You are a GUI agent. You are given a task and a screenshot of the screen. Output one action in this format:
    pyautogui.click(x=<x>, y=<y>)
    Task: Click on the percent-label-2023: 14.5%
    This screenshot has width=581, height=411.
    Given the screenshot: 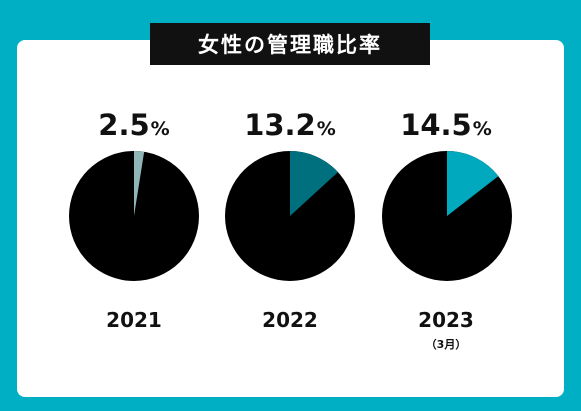 What is the action you would take?
    pyautogui.click(x=446, y=125)
    